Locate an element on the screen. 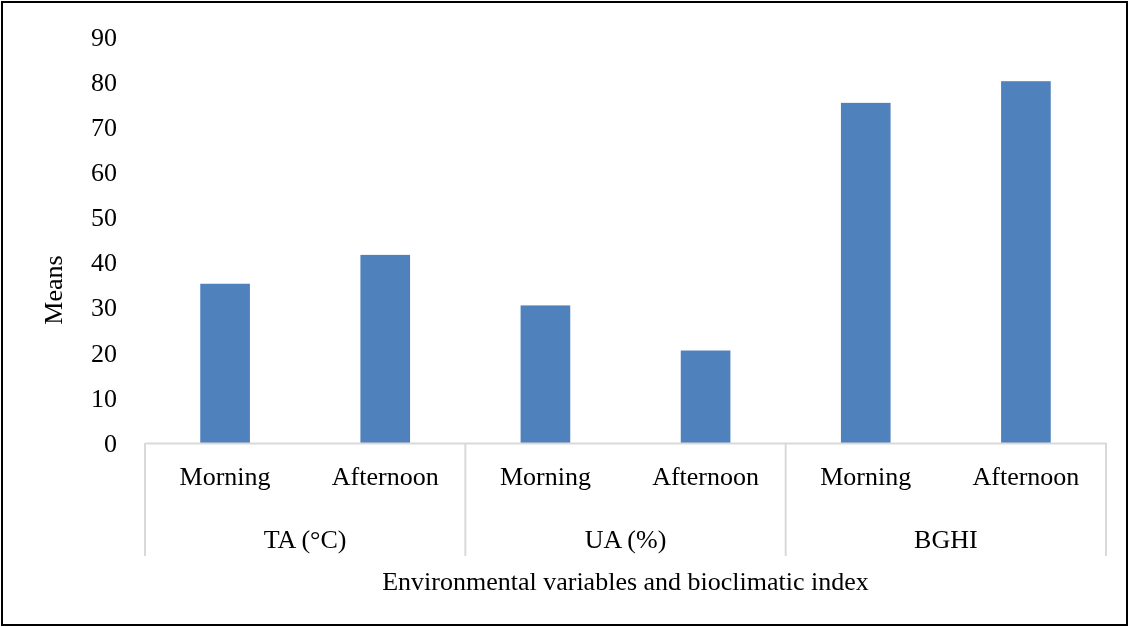 This screenshot has height=627, width=1129. y-tick-label: 40 is located at coordinates (104, 263).